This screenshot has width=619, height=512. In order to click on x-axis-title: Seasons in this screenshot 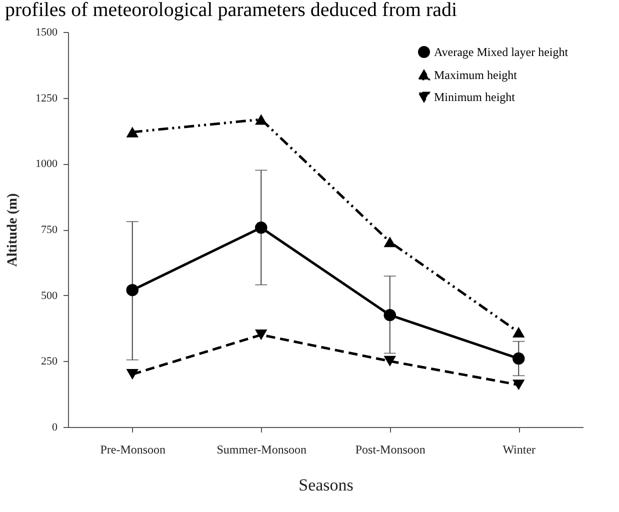, I will do `click(326, 485)`.